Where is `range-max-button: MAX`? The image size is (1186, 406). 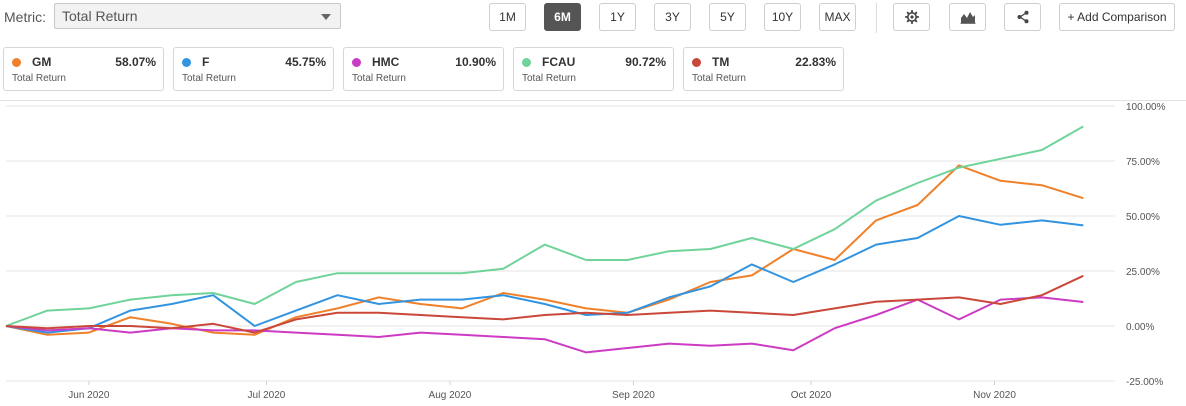
range-max-button: MAX is located at coordinates (837, 17).